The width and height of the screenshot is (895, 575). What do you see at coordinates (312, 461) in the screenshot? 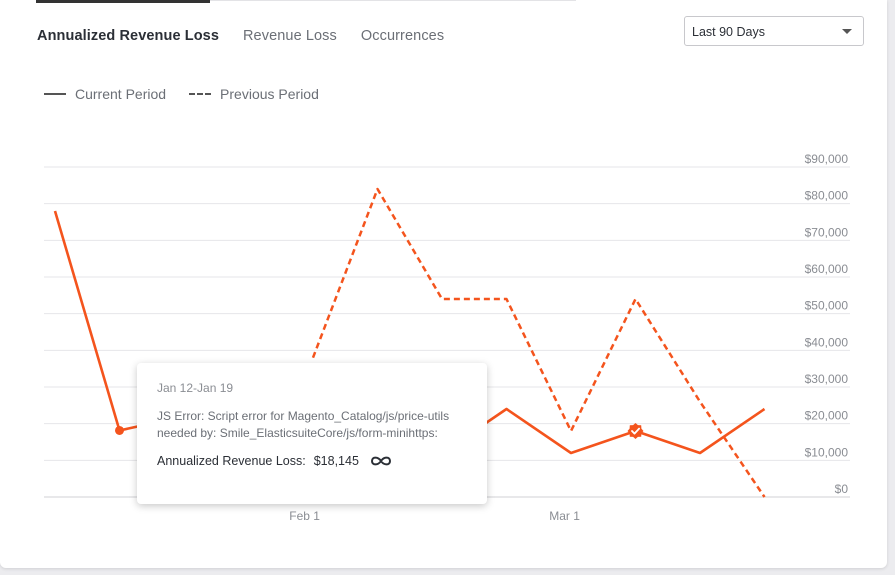
I see `tooltip-metric: Annualized Revenue Loss: $18,145` at bounding box center [312, 461].